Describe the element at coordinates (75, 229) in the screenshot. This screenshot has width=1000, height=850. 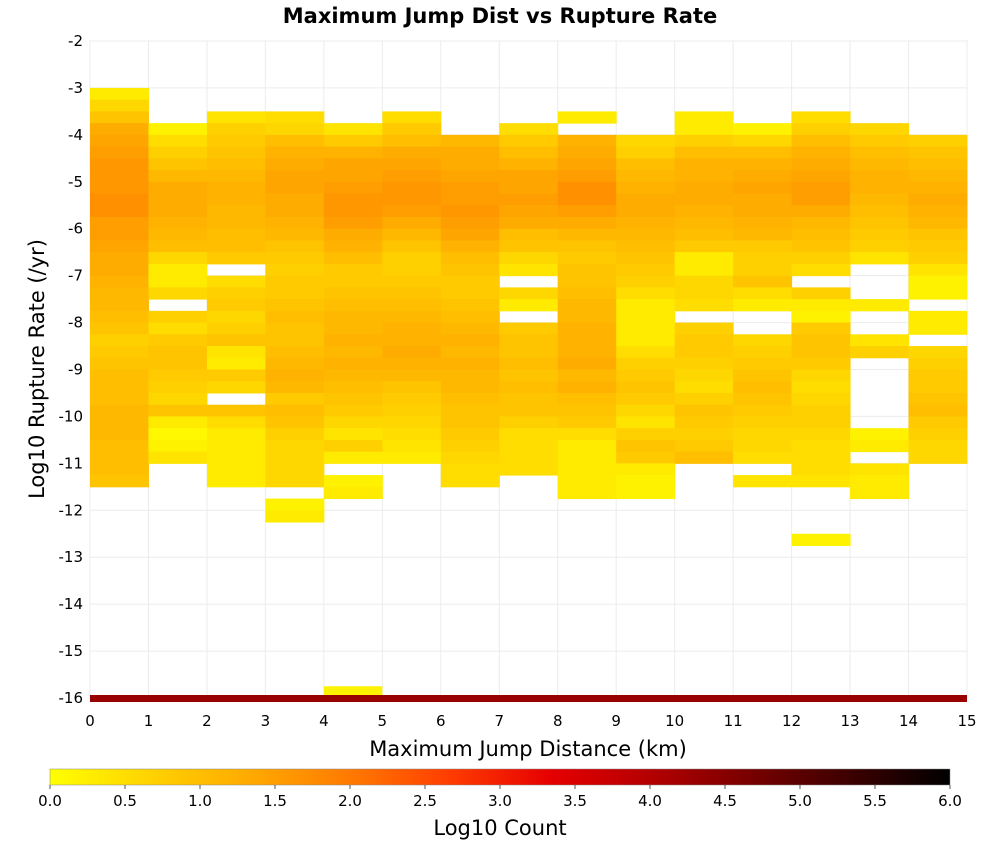
I see `y-tick-label: -6` at that location.